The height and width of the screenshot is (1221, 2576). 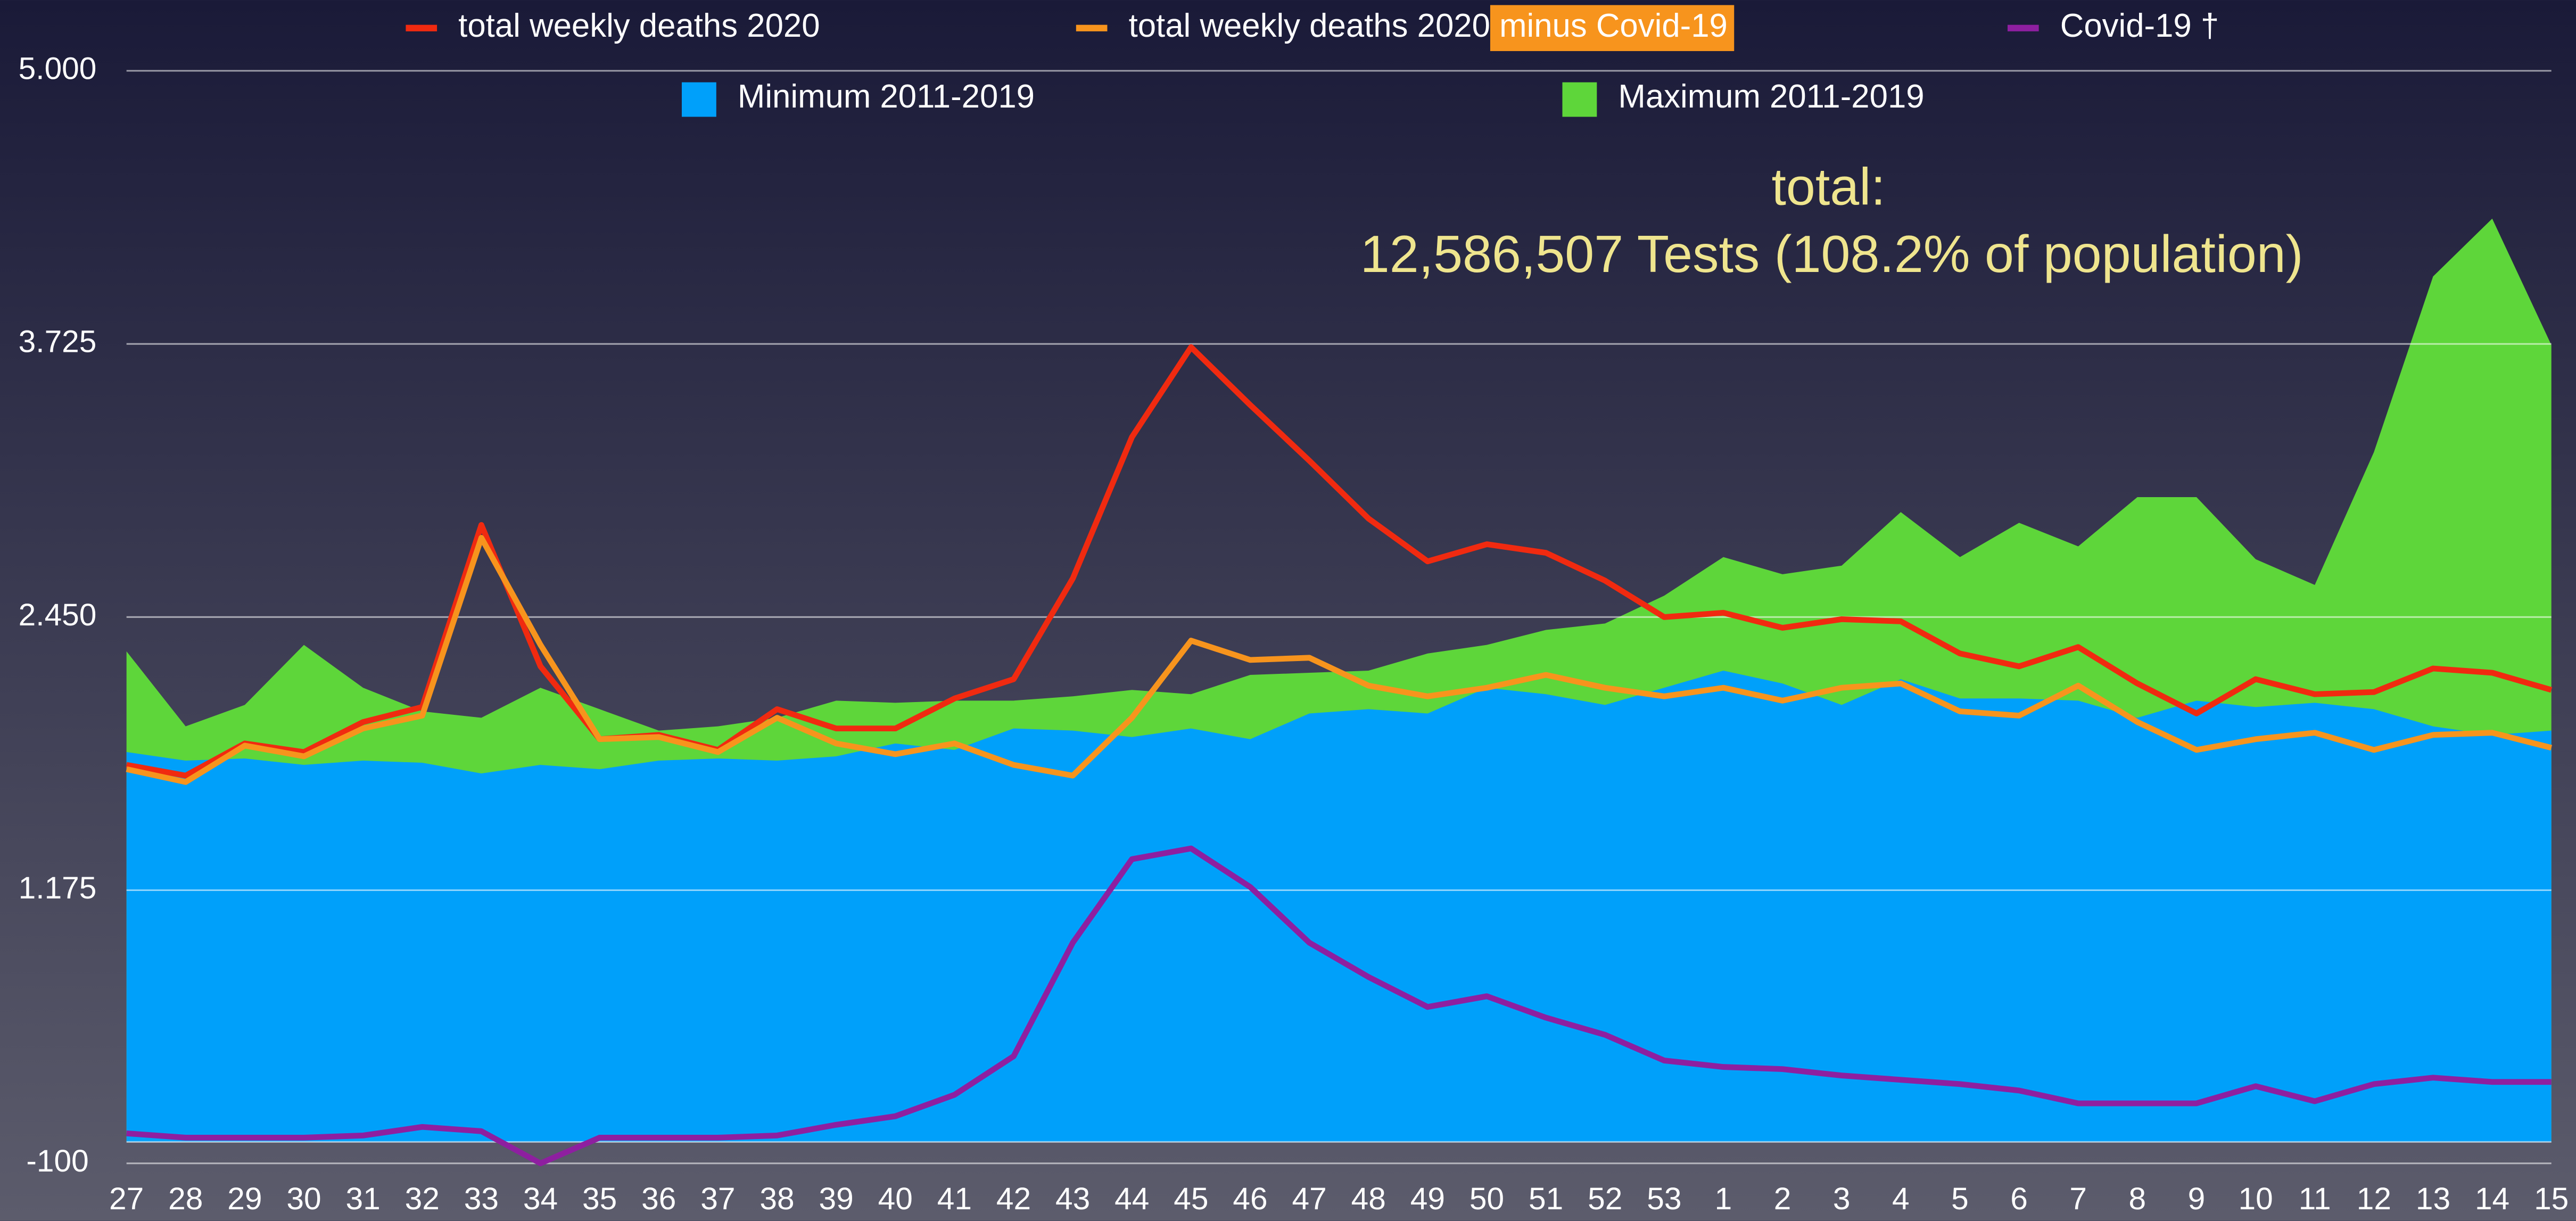 What do you see at coordinates (303, 1199) in the screenshot?
I see `x-tick-label: 30` at bounding box center [303, 1199].